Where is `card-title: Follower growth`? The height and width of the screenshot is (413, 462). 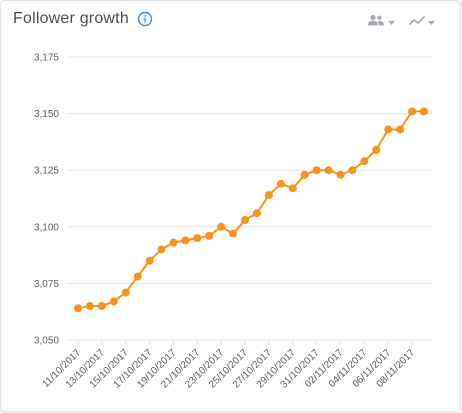
card-title: Follower growth is located at coordinates (71, 18).